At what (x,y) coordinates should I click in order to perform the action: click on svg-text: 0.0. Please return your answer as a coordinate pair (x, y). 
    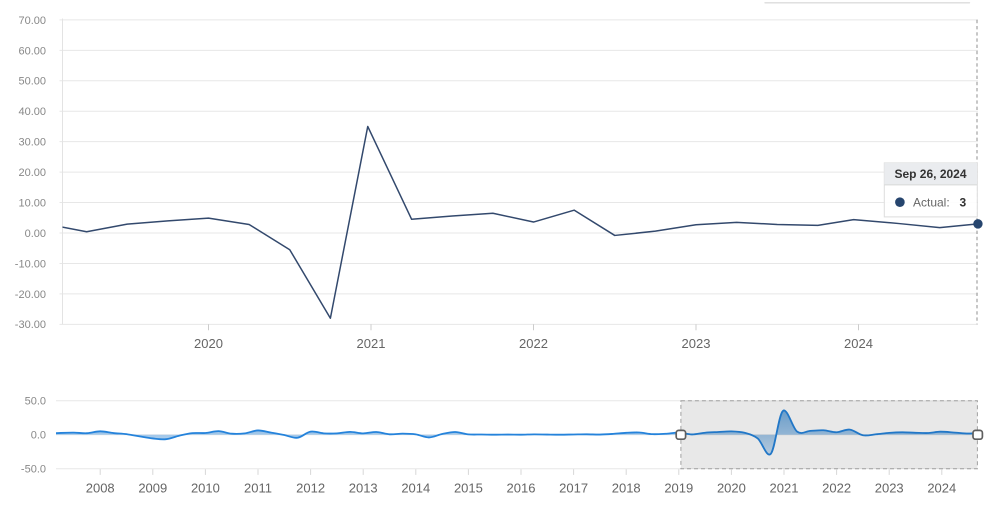
    Looking at the image, I should click on (38, 436).